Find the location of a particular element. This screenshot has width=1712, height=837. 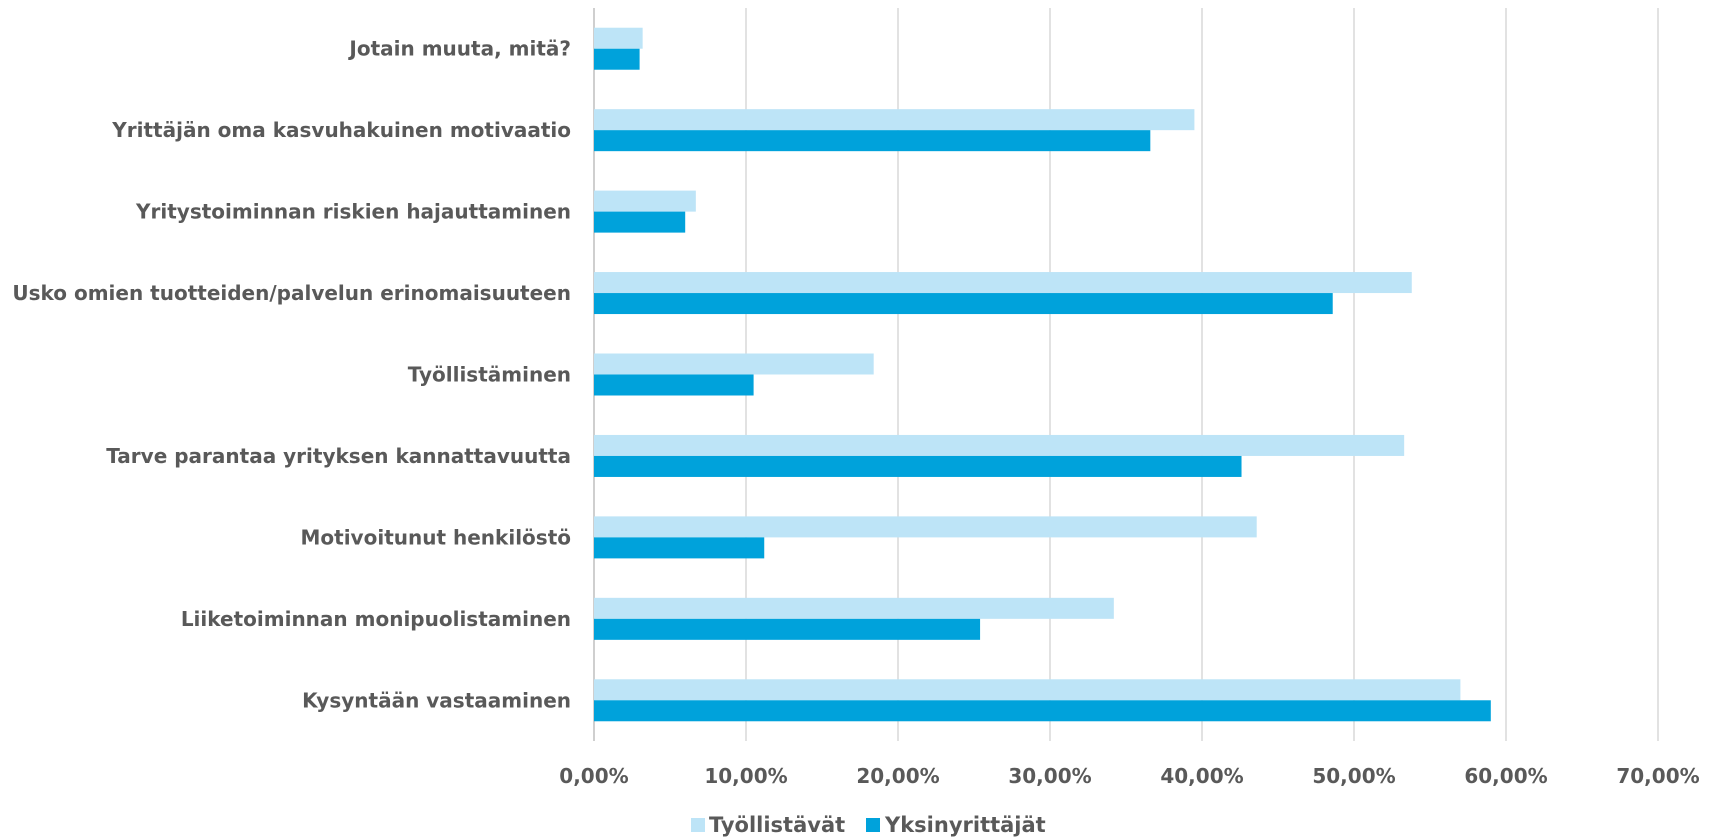

x-tick-label: 20,00% is located at coordinates (897, 776).